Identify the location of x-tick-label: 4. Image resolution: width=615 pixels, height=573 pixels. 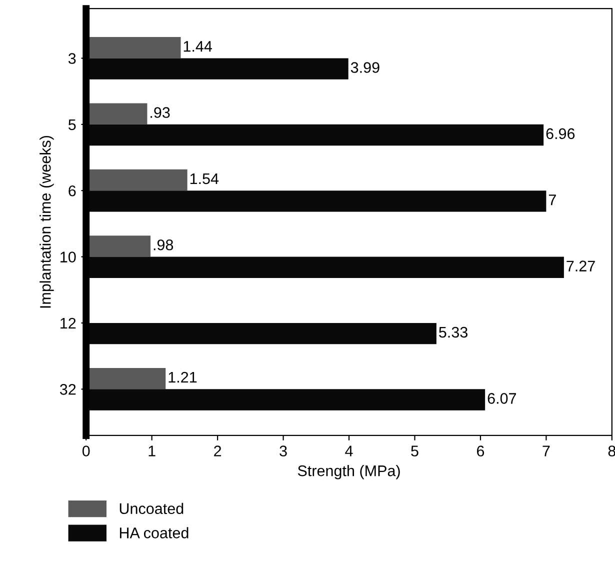
(349, 451).